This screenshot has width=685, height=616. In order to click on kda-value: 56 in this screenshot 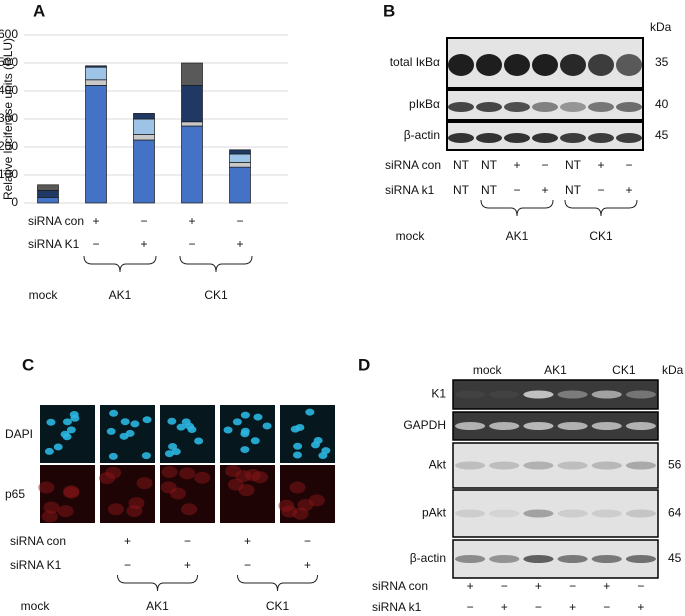, I will do `click(675, 465)`.